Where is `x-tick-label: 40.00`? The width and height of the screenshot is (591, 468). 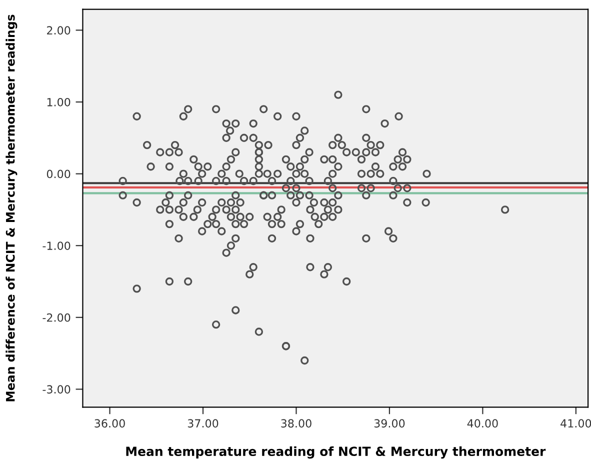
x-tick-label: 40.00 is located at coordinates (482, 423).